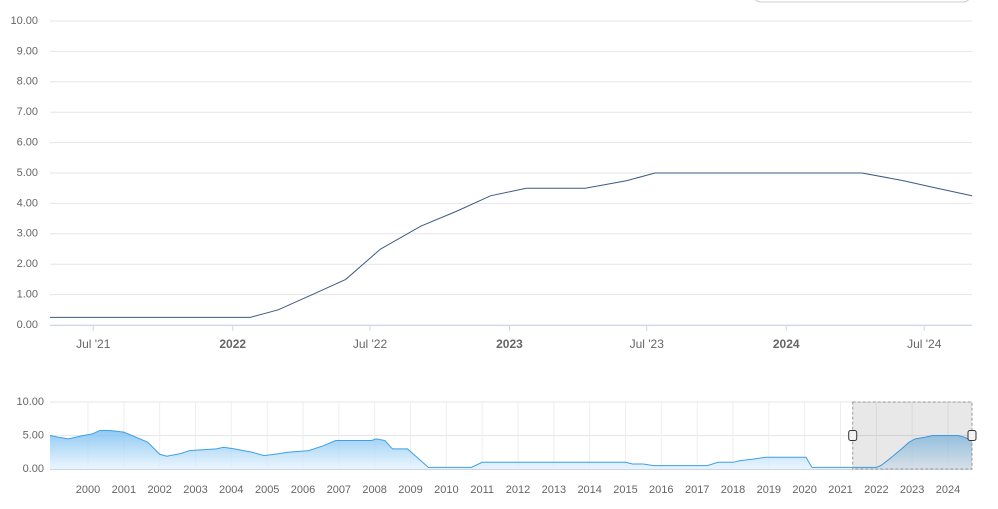  I want to click on range-input-box, so click(862, 1).